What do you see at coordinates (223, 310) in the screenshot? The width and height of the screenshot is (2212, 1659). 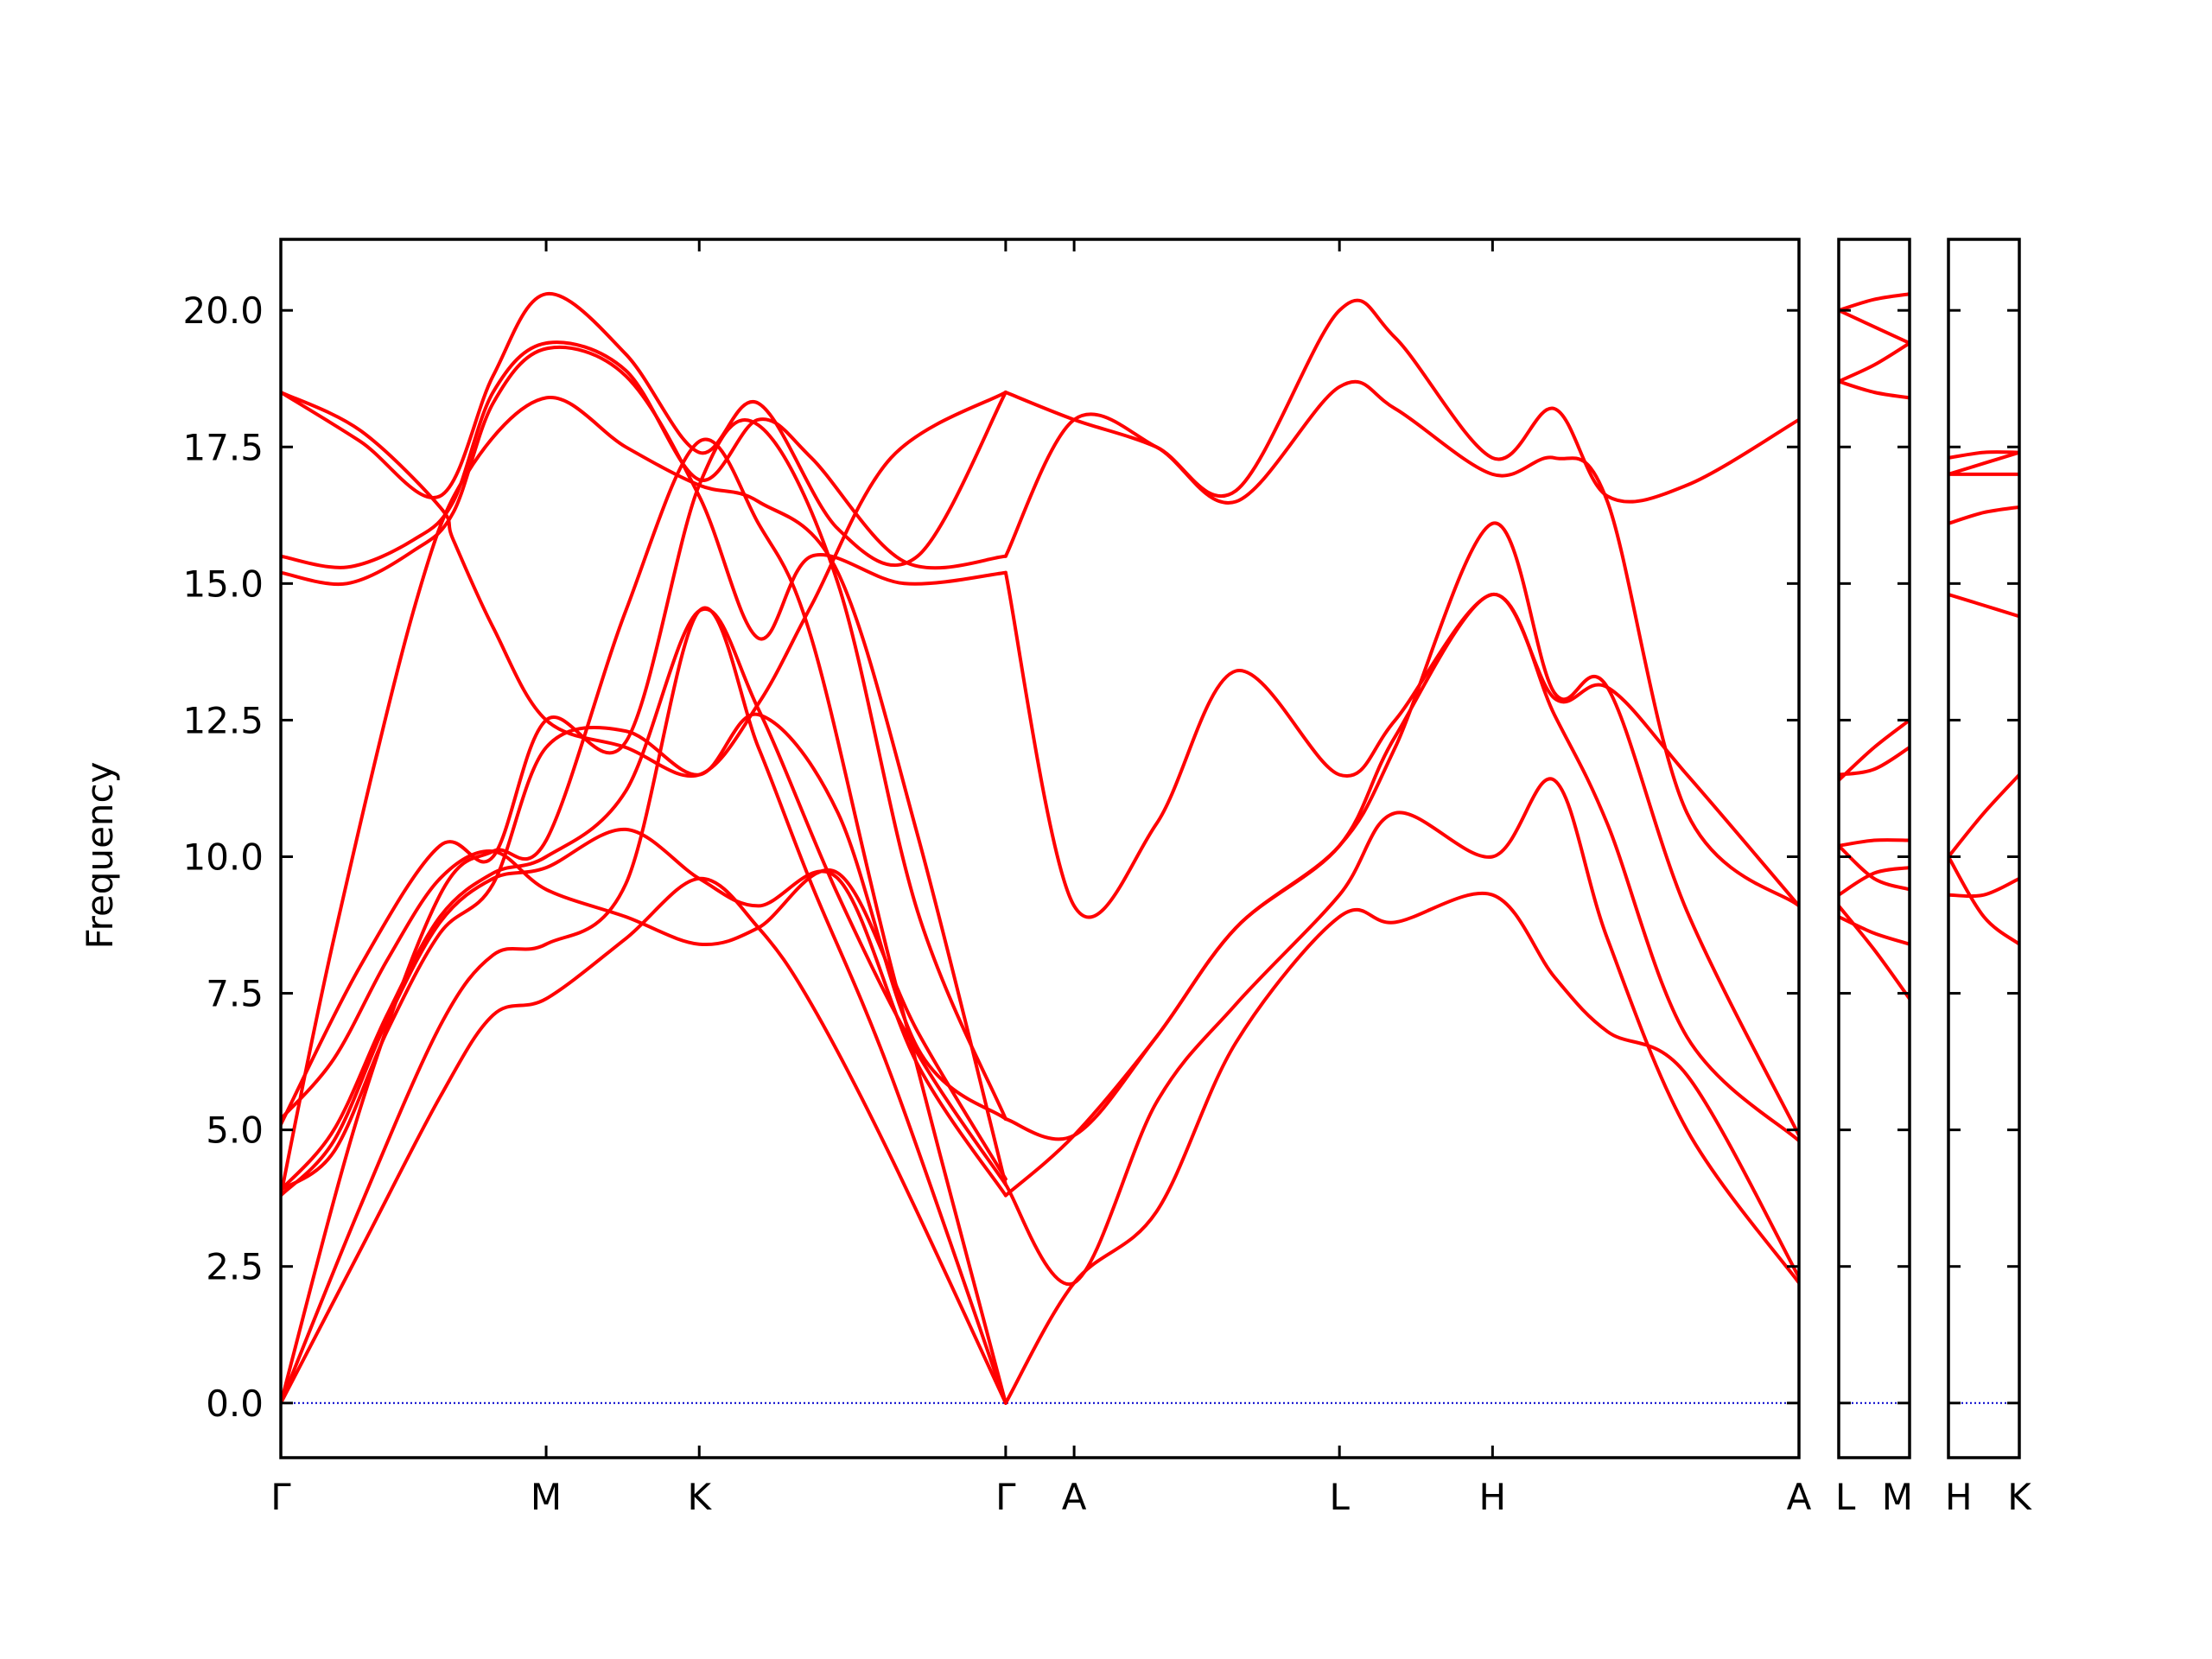 I see `y-tick-label: 20.0` at bounding box center [223, 310].